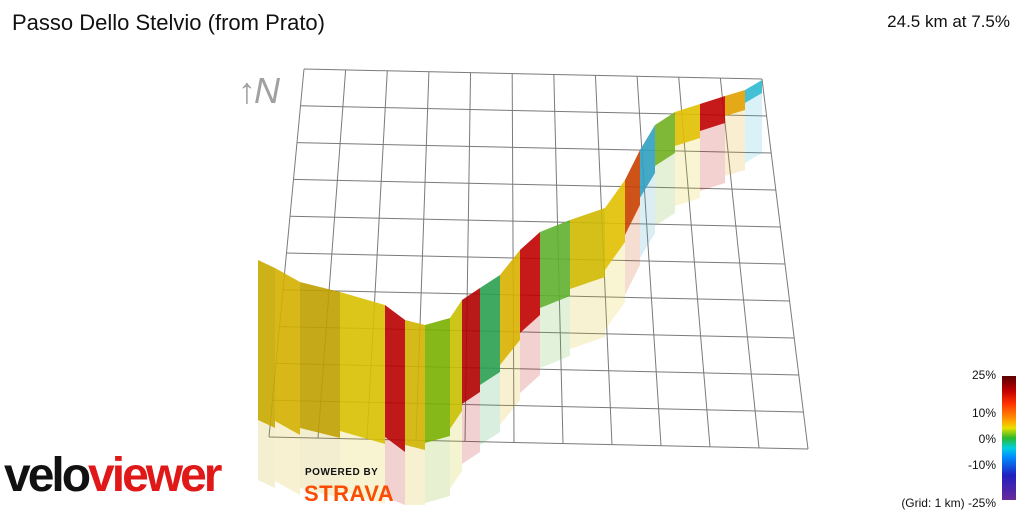 This screenshot has height=512, width=1024. I want to click on veloviewer-logo: veloviewer, so click(113, 475).